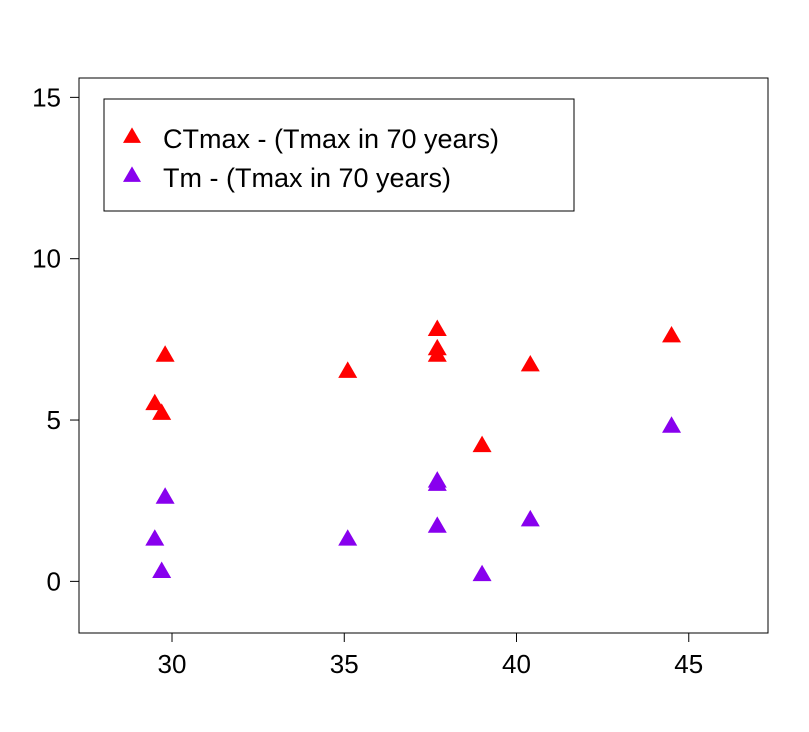 The height and width of the screenshot is (732, 809). Describe the element at coordinates (344, 664) in the screenshot. I see `x-tick-label: 35` at that location.